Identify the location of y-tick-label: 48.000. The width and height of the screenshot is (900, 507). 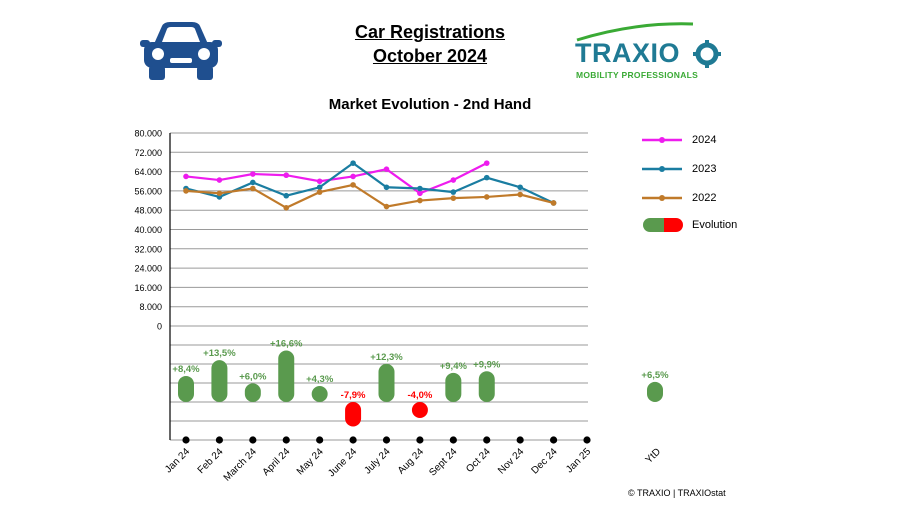
(148, 211).